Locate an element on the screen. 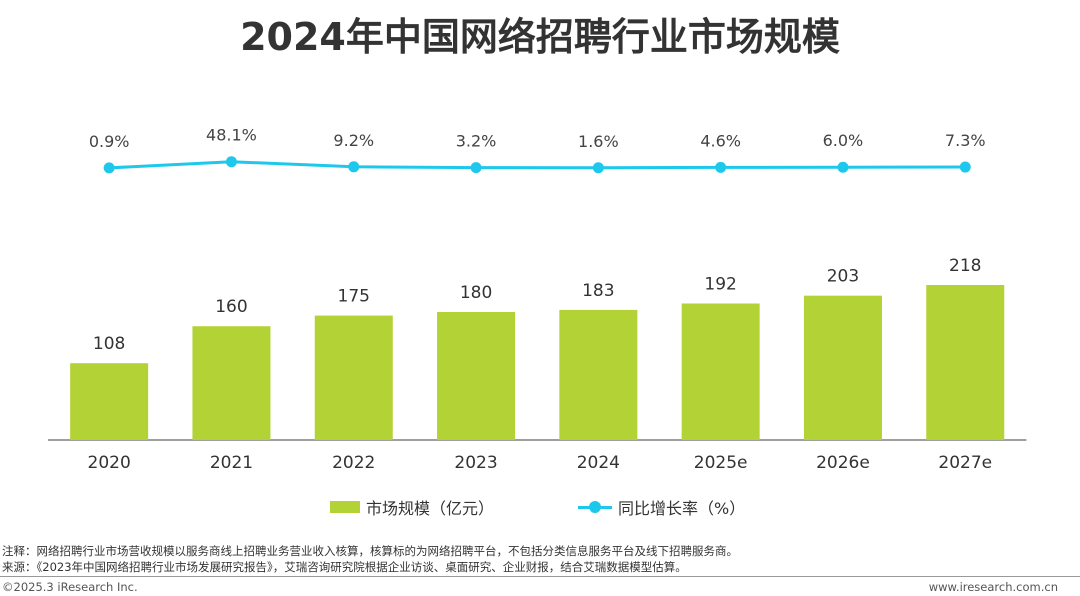 Image resolution: width=1080 pixels, height=596 pixels. legend-line-label: 同比增长率（%） is located at coordinates (682, 508).